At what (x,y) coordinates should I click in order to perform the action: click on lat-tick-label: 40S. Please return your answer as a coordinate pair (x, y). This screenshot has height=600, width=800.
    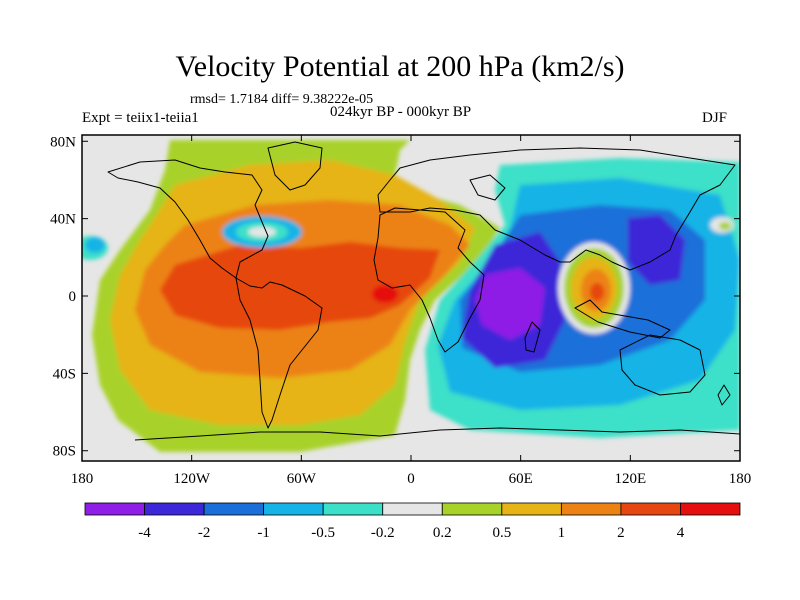
    Looking at the image, I should click on (64, 374).